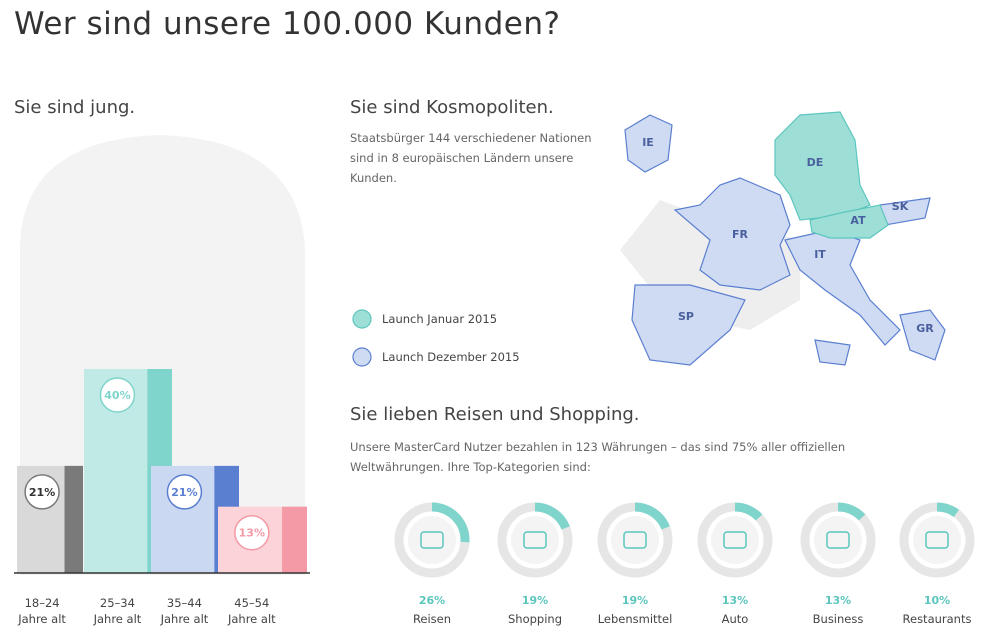 Image resolution: width=1000 pixels, height=642 pixels. What do you see at coordinates (42, 611) in the screenshot?
I see `x-tick-label: 18–24 Jahre alt` at bounding box center [42, 611].